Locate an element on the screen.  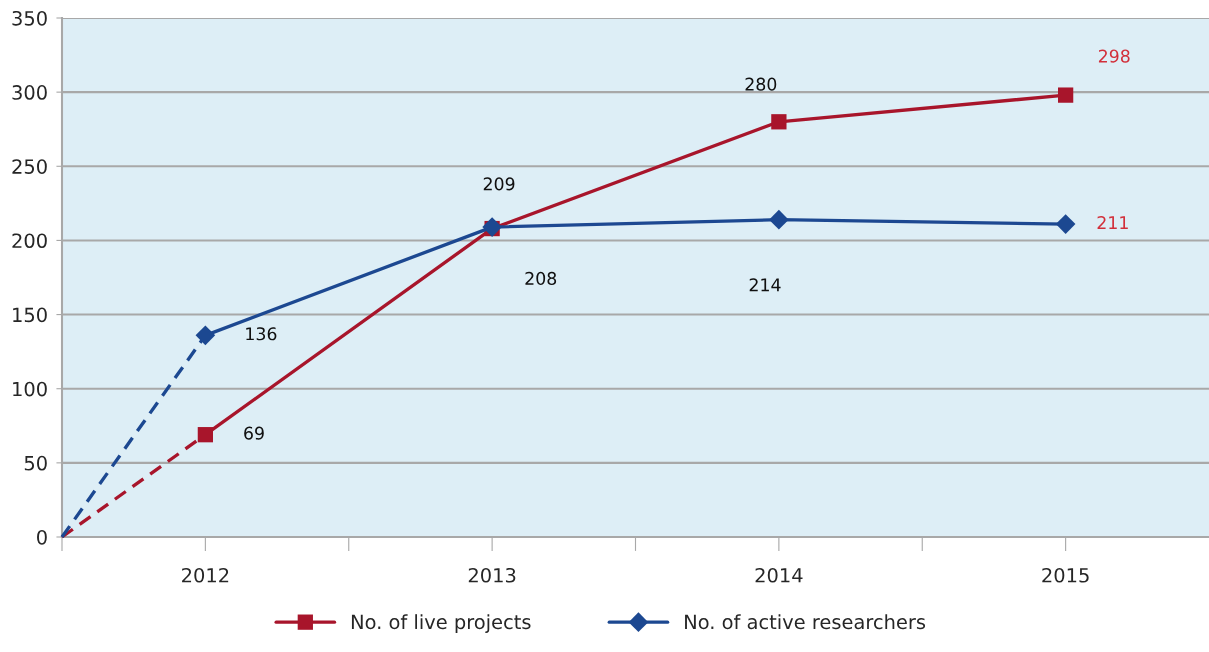
legend-label: No. of active researchers is located at coordinates (805, 622).